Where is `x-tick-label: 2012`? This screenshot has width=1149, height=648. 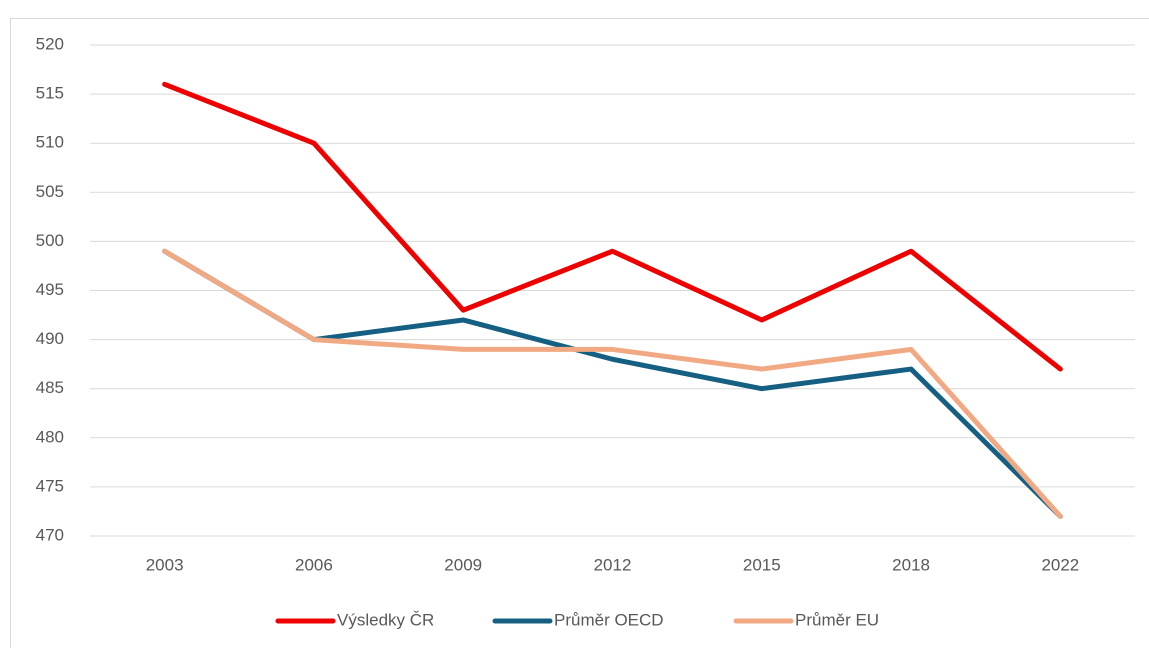
x-tick-label: 2012 is located at coordinates (613, 564).